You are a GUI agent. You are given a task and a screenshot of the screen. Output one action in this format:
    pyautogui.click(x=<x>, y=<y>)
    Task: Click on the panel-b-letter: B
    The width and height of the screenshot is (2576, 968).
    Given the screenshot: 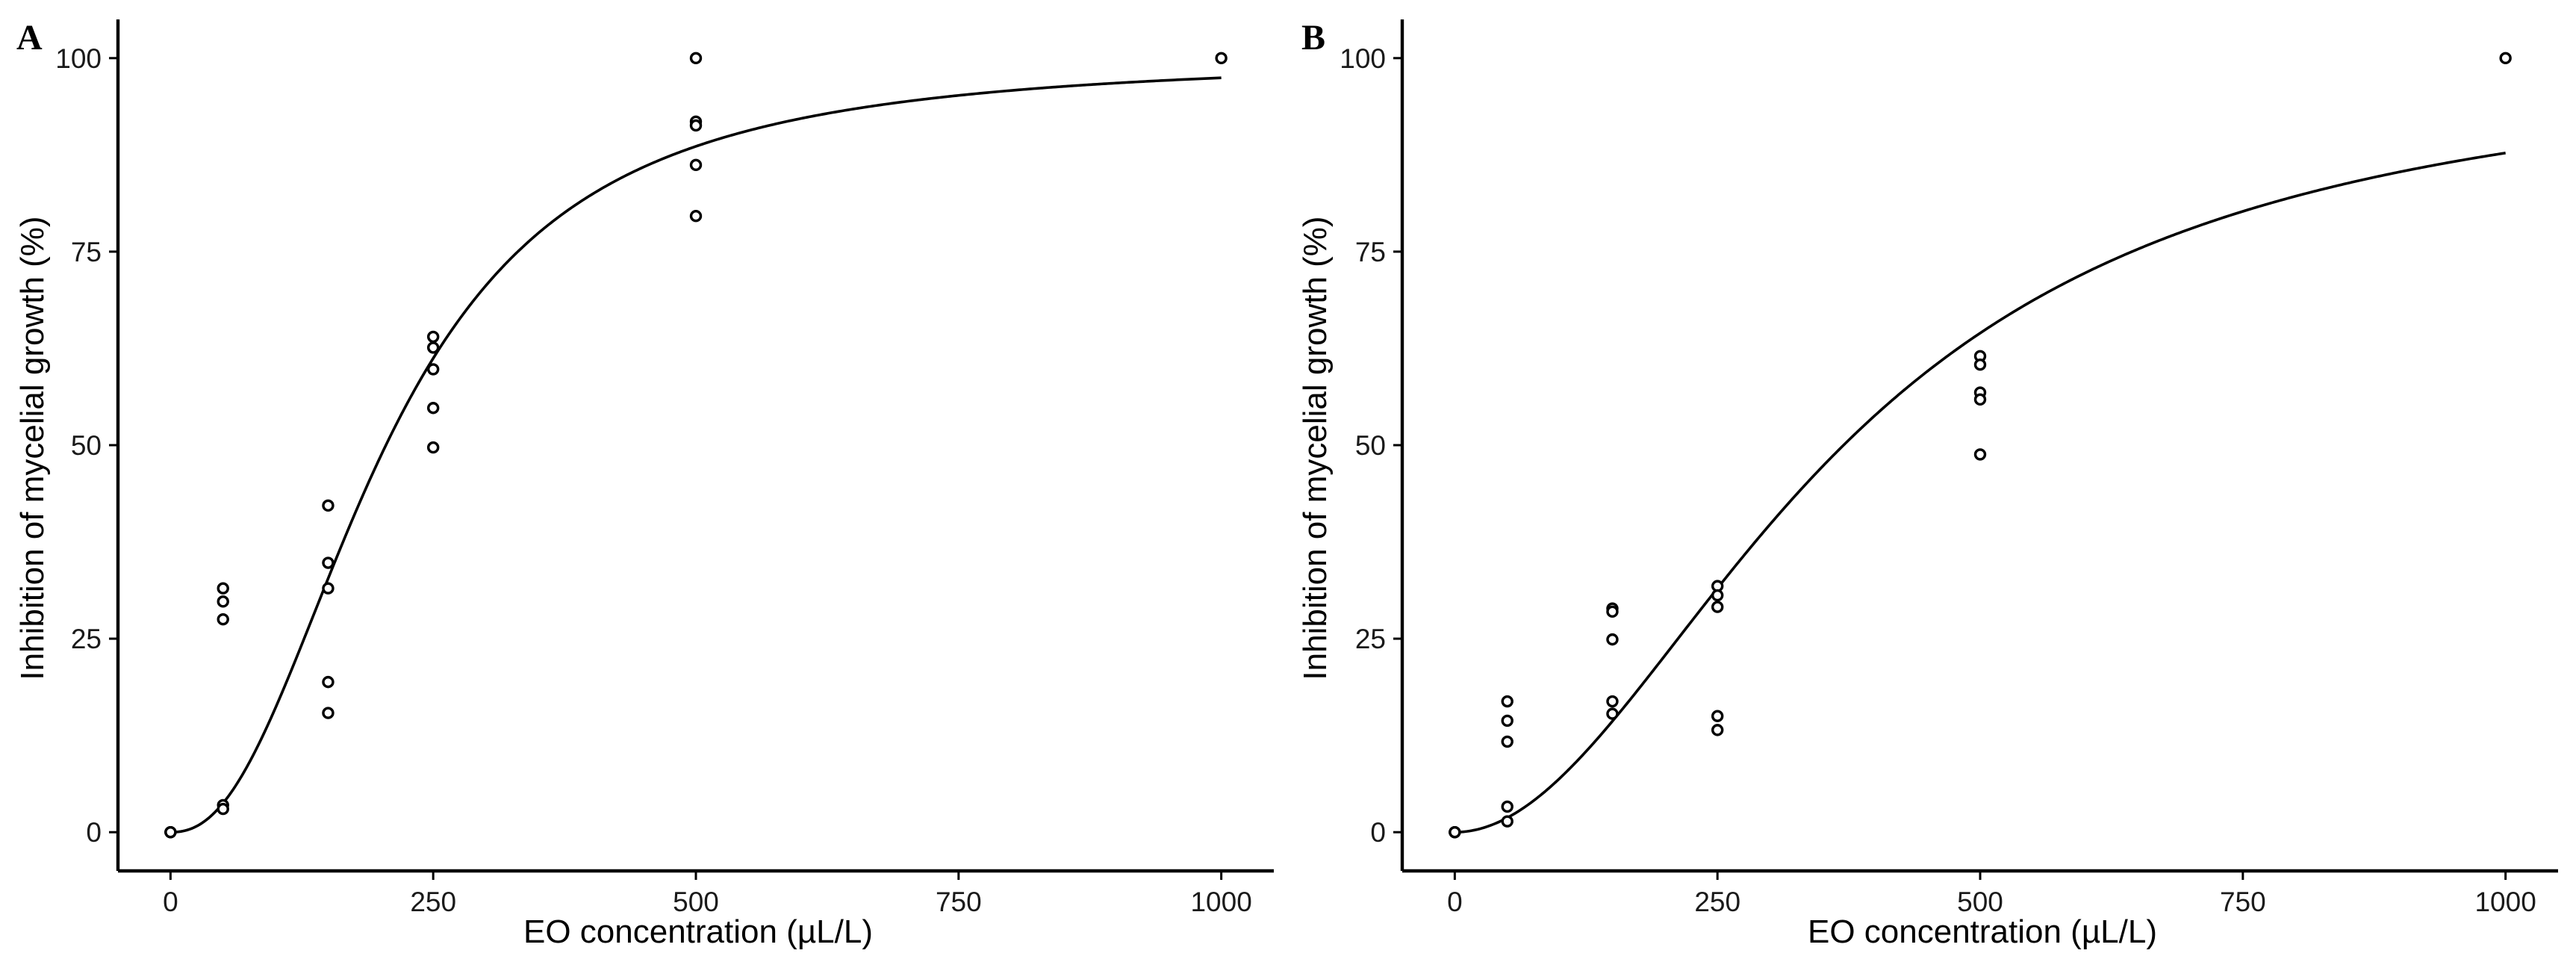 What is the action you would take?
    pyautogui.click(x=1313, y=38)
    